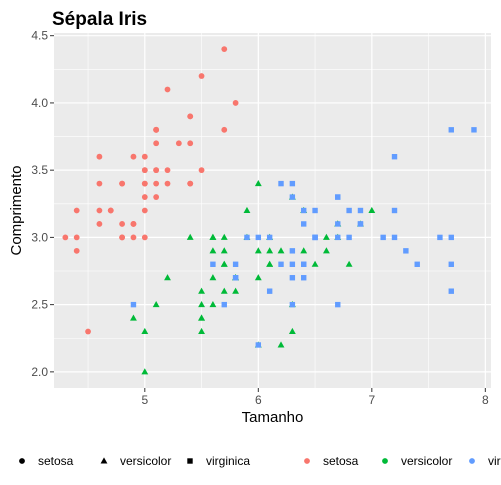 This screenshot has width=501, height=485. What do you see at coordinates (104, 460) in the screenshot?
I see `legend-key-triangle` at bounding box center [104, 460].